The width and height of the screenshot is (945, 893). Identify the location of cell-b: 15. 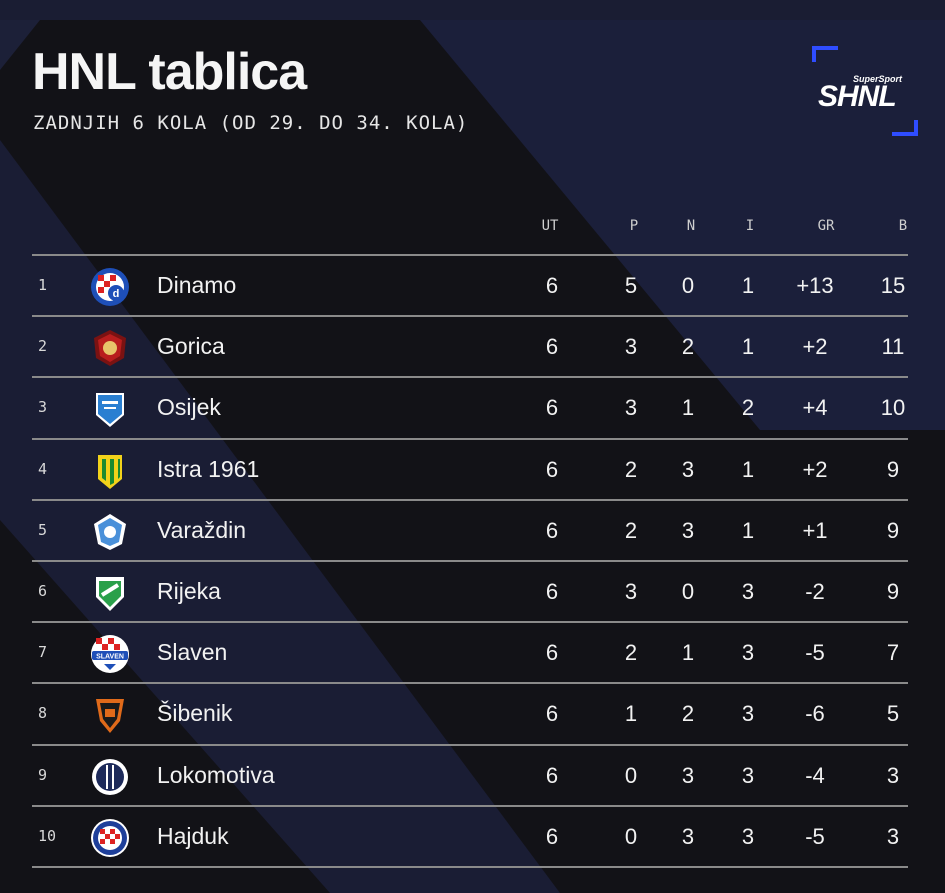
(893, 285).